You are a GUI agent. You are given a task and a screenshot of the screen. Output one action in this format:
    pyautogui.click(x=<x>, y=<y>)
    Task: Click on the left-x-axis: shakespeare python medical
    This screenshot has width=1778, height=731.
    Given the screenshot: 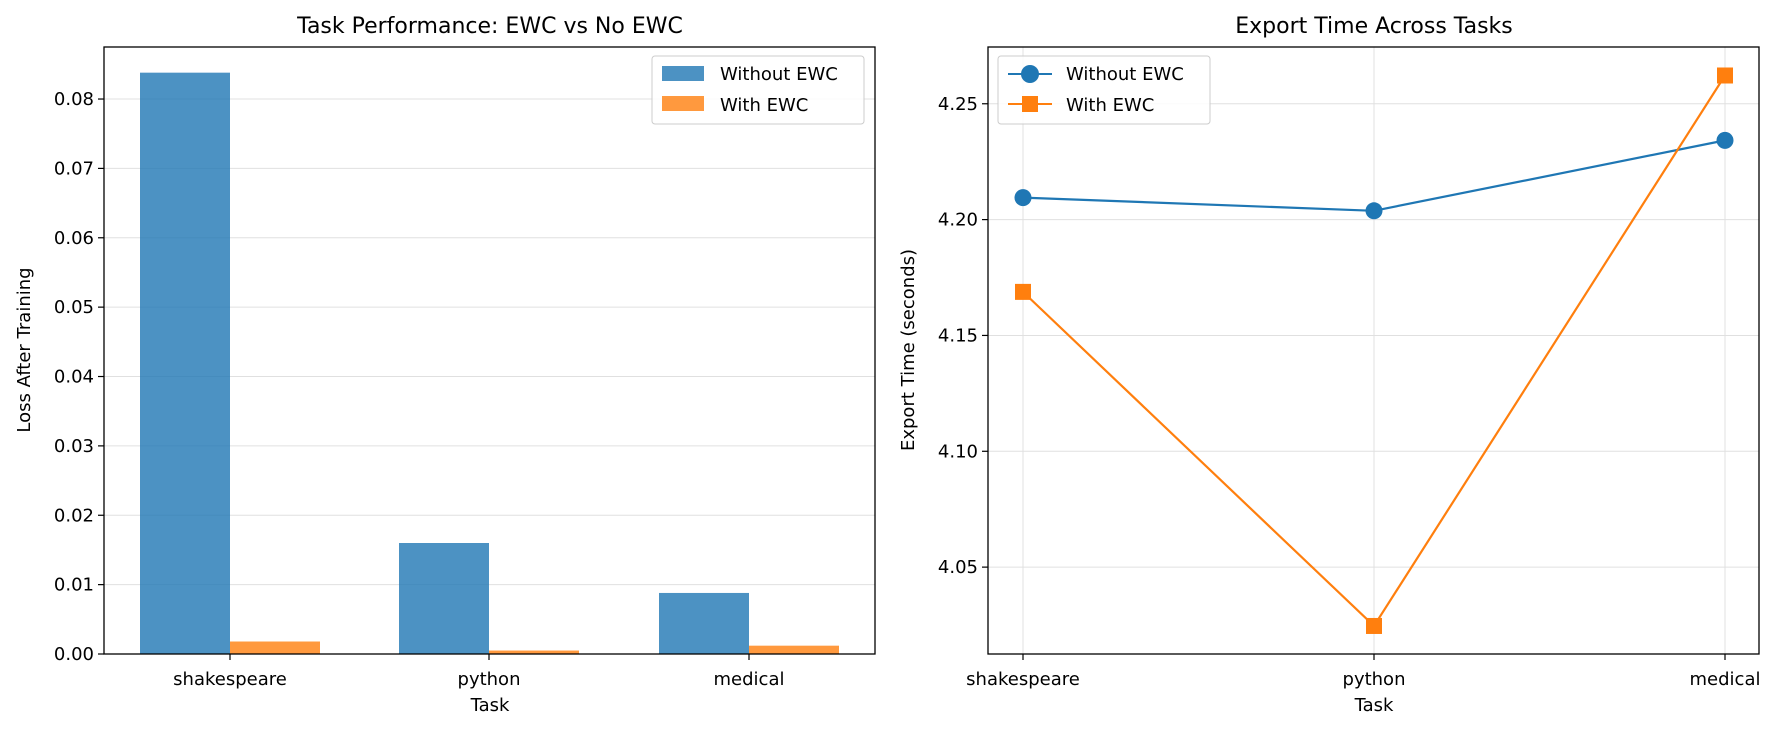 What is the action you would take?
    pyautogui.click(x=478, y=672)
    